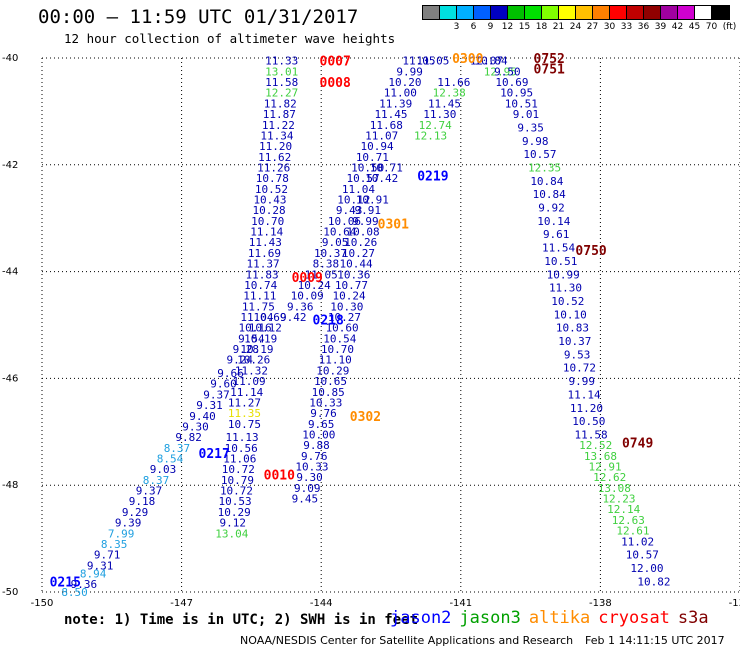  What do you see at coordinates (10, 272) in the screenshot?
I see `y-tick-label: -44` at bounding box center [10, 272].